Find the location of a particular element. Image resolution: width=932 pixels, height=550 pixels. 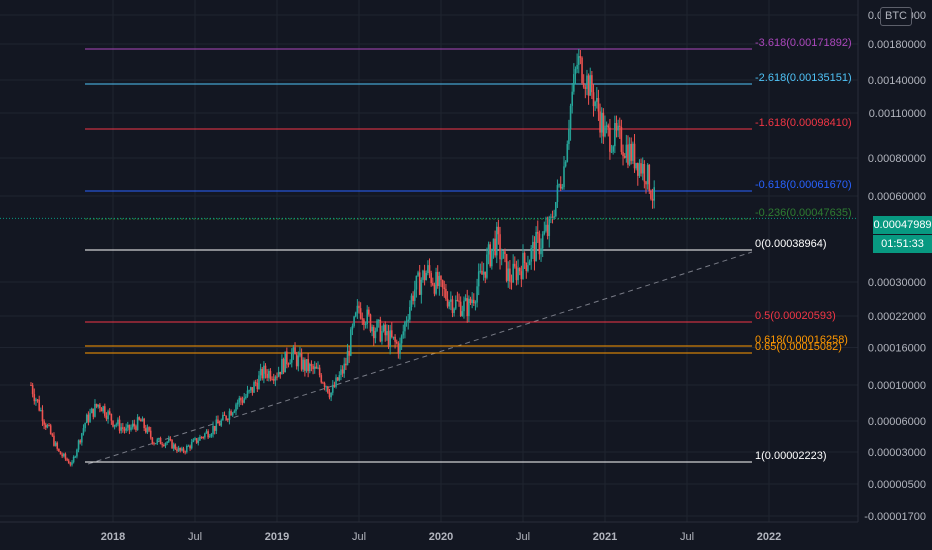

x-tick-label: 2019 is located at coordinates (277, 537).